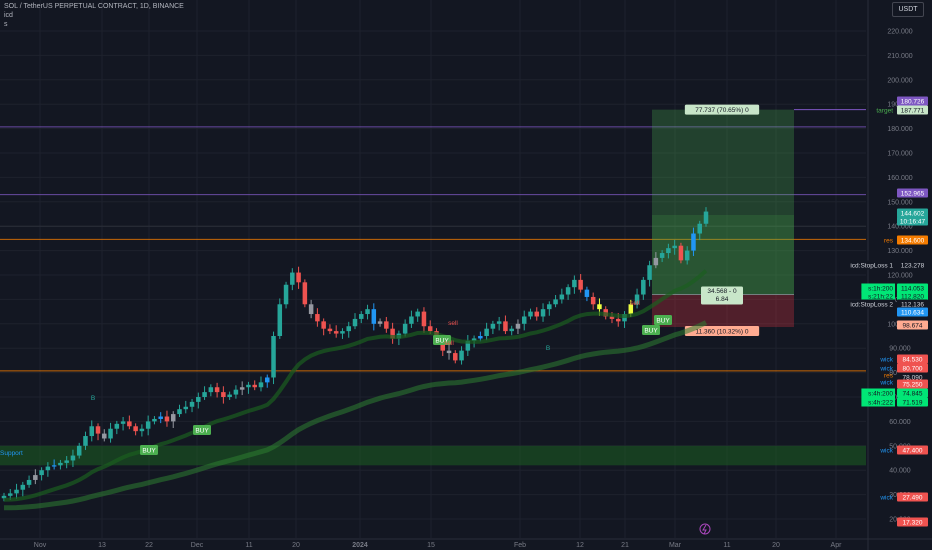 Image resolution: width=932 pixels, height=550 pixels. What do you see at coordinates (11, 453) in the screenshot?
I see `support-label: Support` at bounding box center [11, 453].